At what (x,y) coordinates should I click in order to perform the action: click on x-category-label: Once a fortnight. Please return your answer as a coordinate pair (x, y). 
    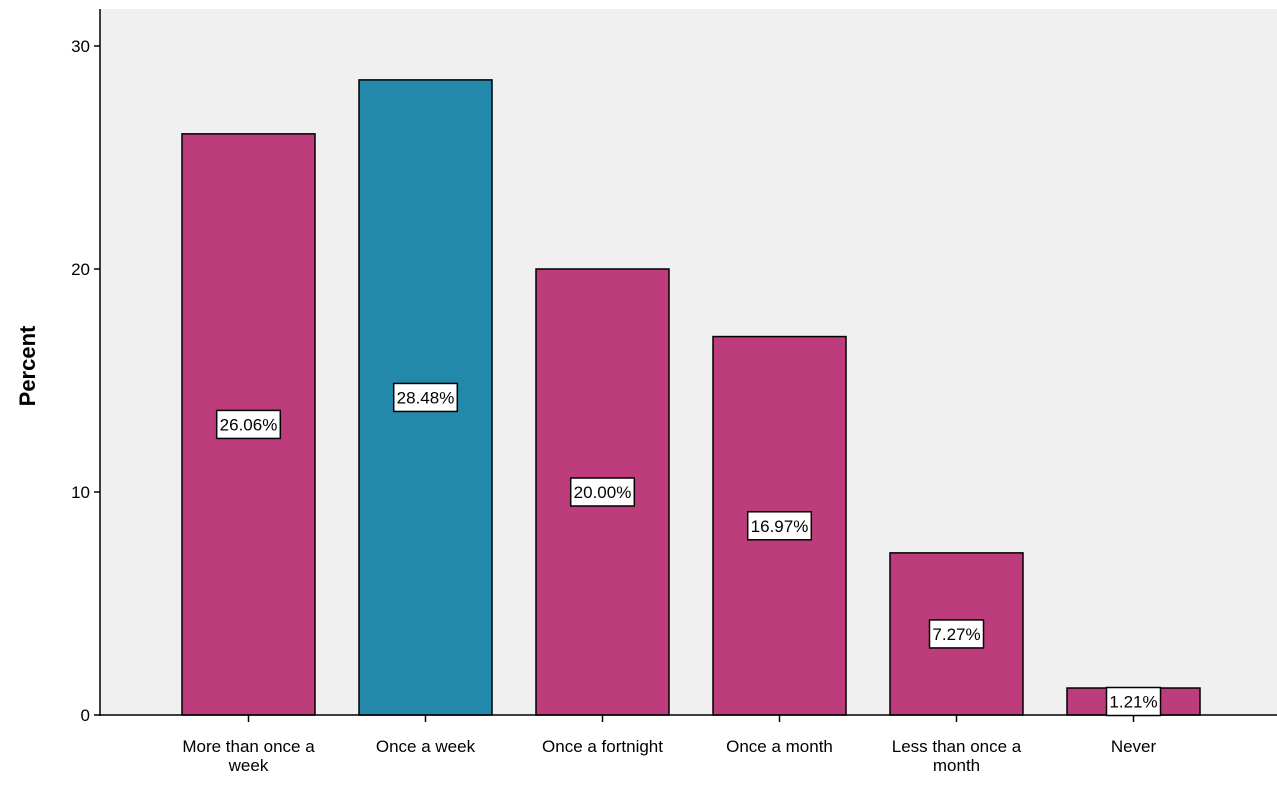
    Looking at the image, I should click on (602, 746).